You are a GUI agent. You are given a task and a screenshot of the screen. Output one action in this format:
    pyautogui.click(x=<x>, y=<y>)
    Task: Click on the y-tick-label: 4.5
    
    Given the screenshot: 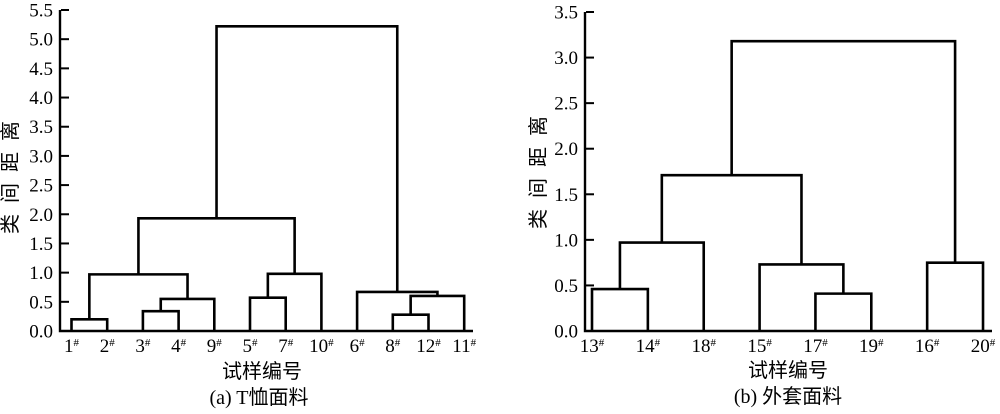 What is the action you would take?
    pyautogui.click(x=41, y=69)
    